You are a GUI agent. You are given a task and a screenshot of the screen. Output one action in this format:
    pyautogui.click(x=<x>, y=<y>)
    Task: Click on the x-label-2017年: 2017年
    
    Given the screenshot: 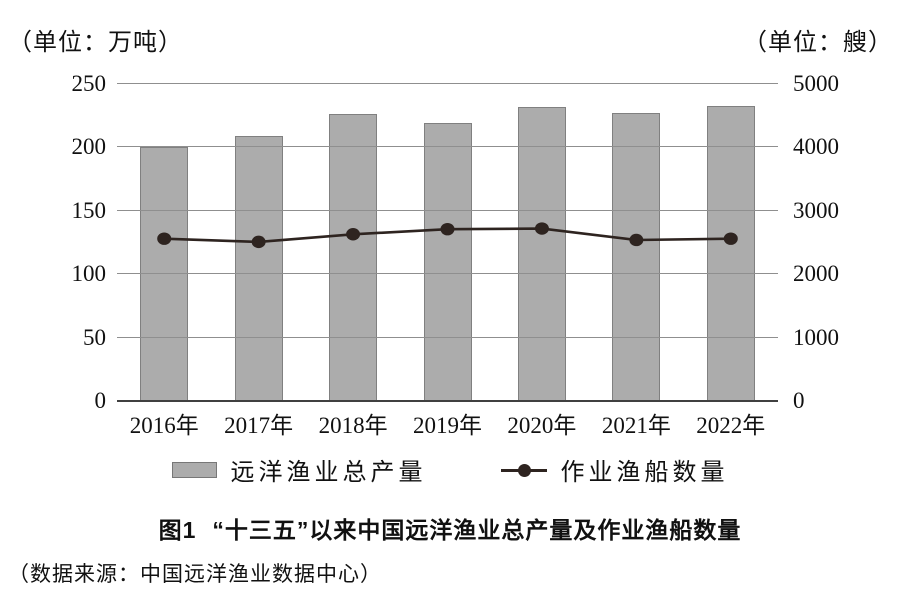 What is the action you would take?
    pyautogui.click(x=259, y=425)
    